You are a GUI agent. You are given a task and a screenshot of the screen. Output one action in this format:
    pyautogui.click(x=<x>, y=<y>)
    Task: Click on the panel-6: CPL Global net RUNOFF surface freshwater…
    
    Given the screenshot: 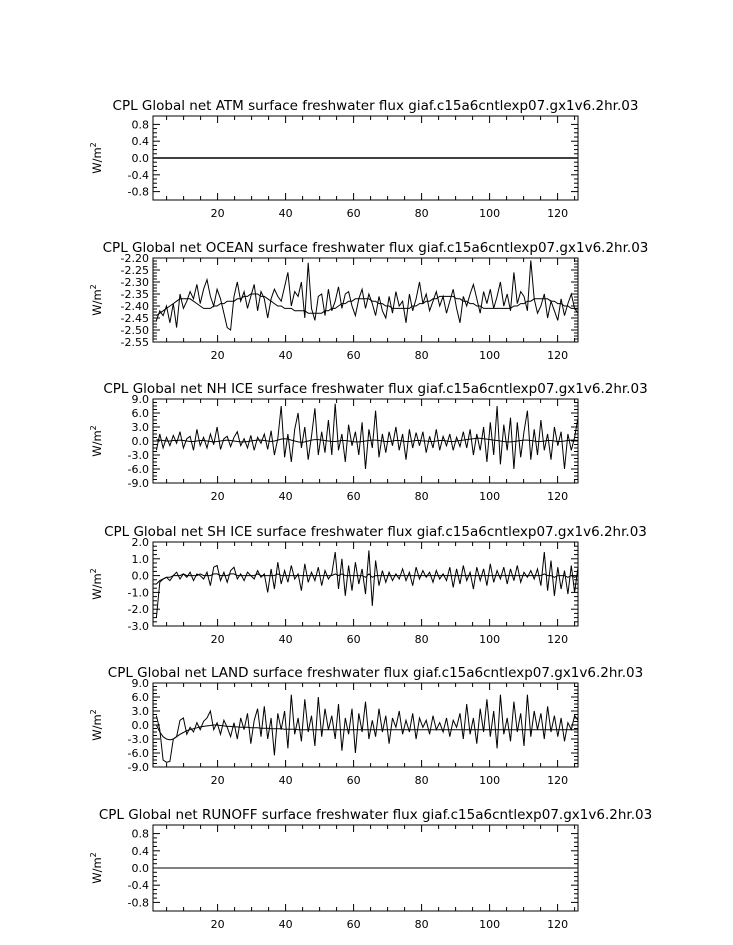 What is the action you would take?
    pyautogui.click(x=370, y=869)
    